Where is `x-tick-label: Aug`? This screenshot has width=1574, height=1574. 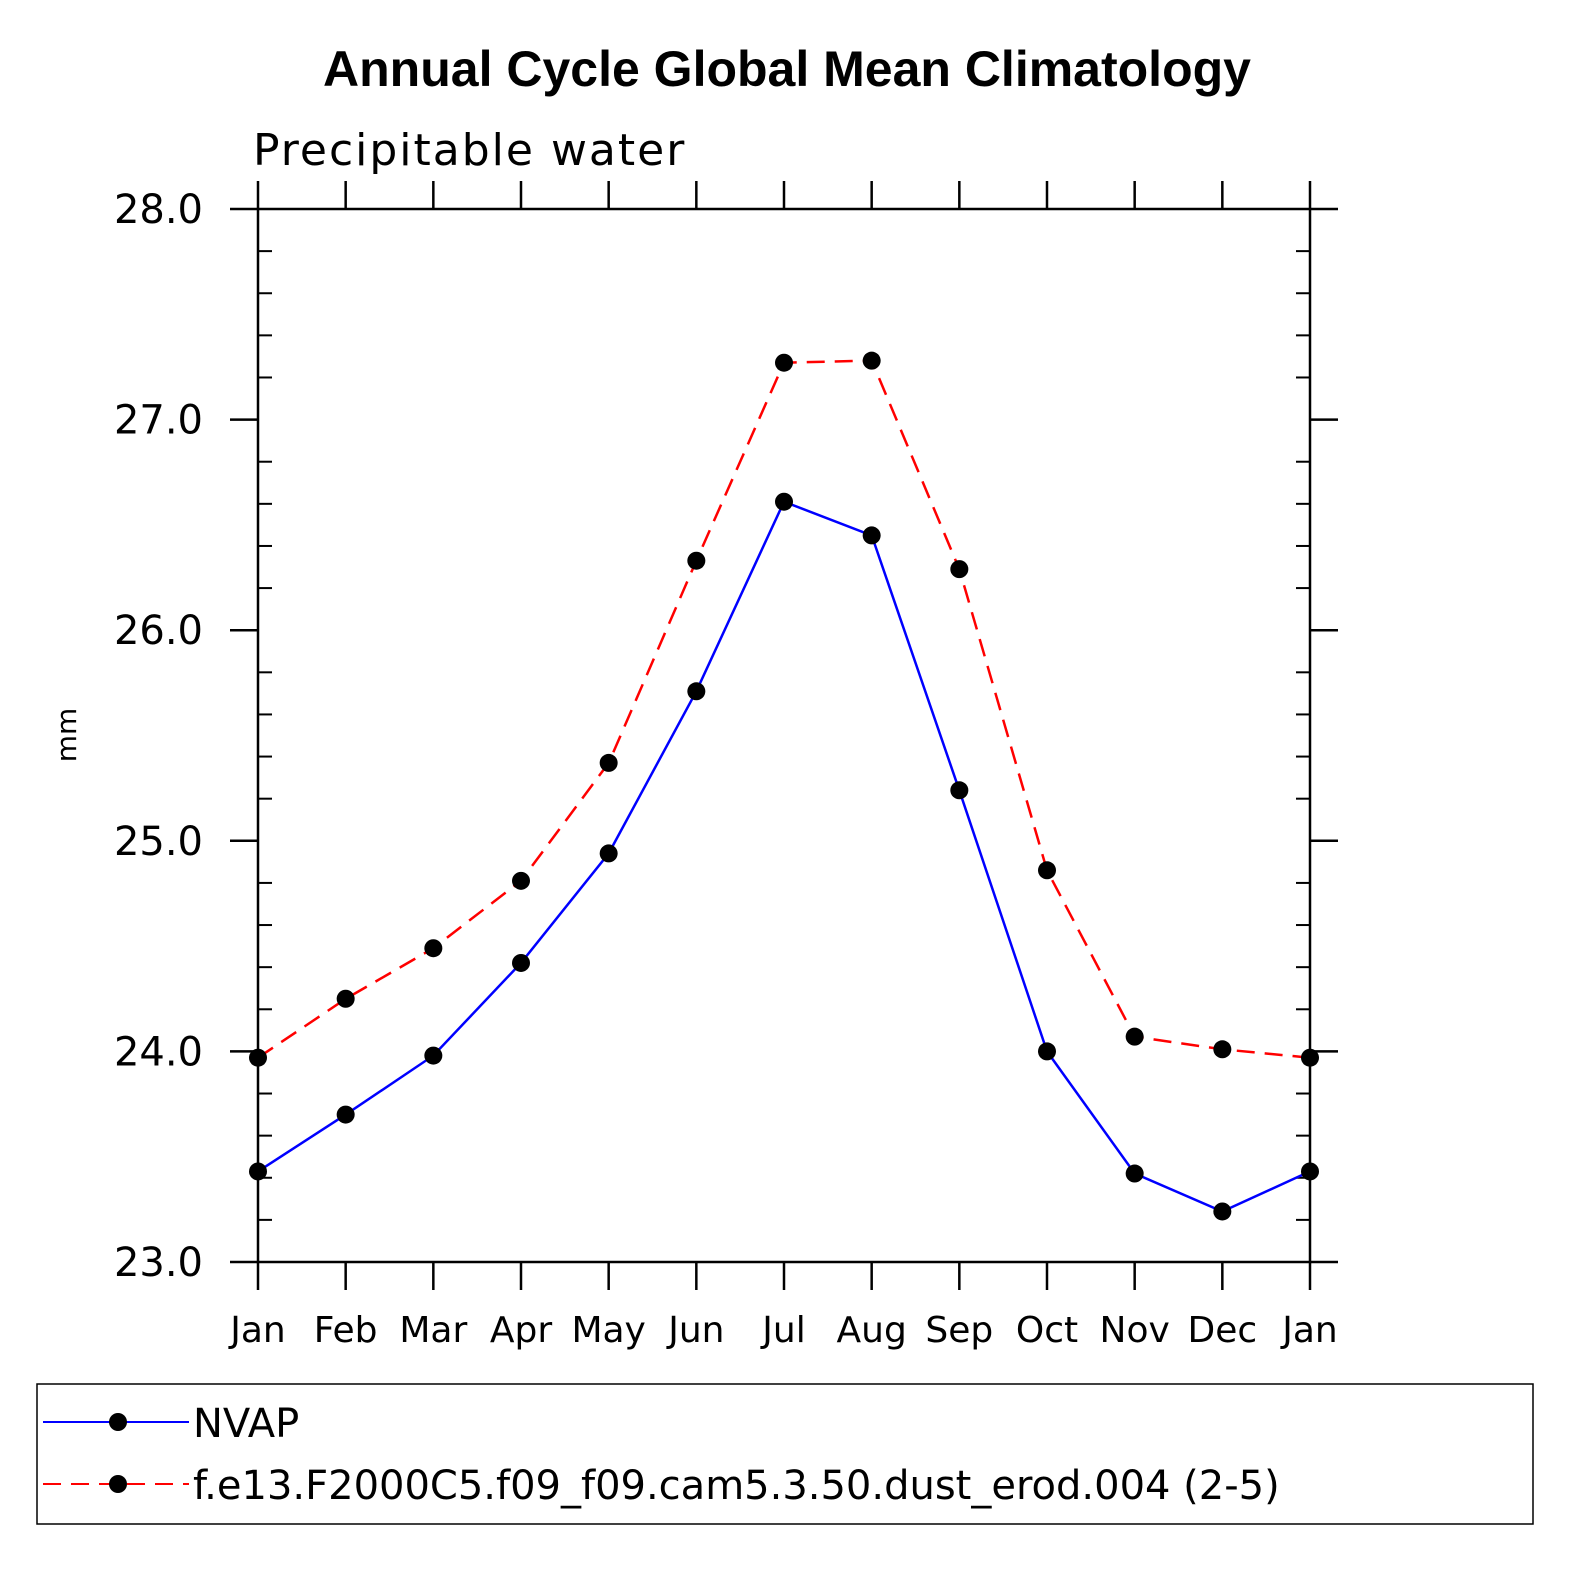 x-tick-label: Aug is located at coordinates (872, 1330).